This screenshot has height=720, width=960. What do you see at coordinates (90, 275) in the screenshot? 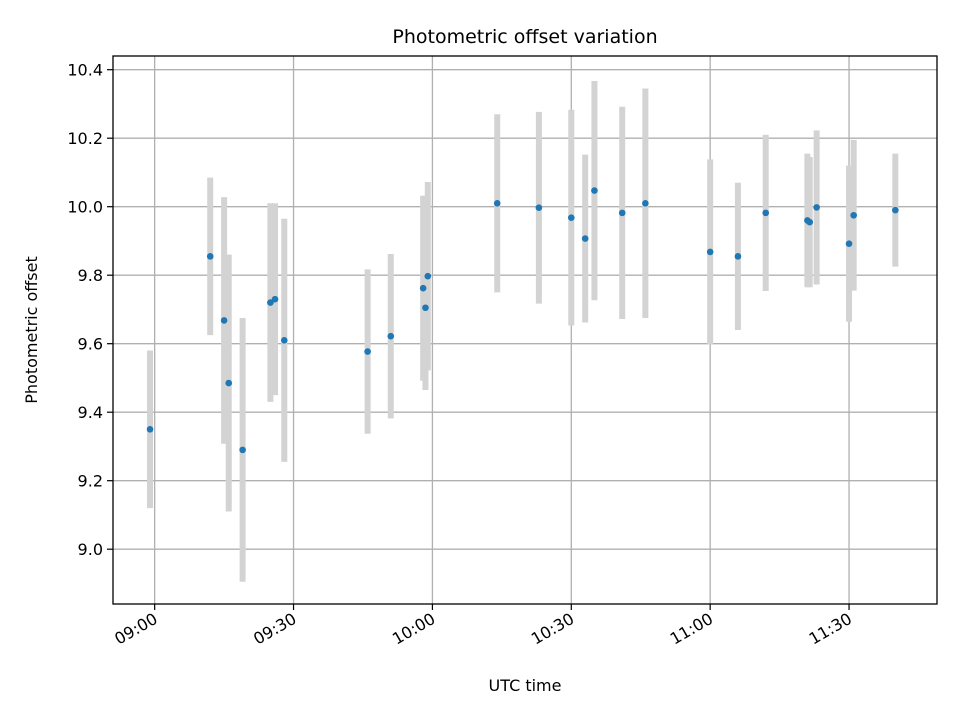
I see `y-tick-label: 9.8` at bounding box center [90, 275].